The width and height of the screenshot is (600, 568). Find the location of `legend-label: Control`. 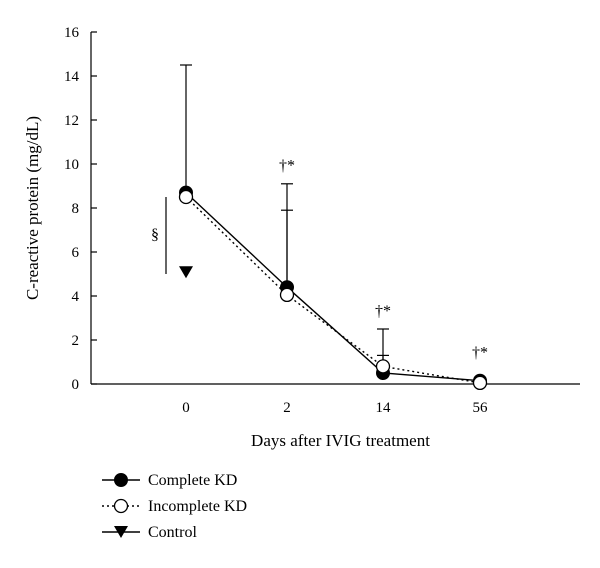

legend-label: Control is located at coordinates (172, 532).